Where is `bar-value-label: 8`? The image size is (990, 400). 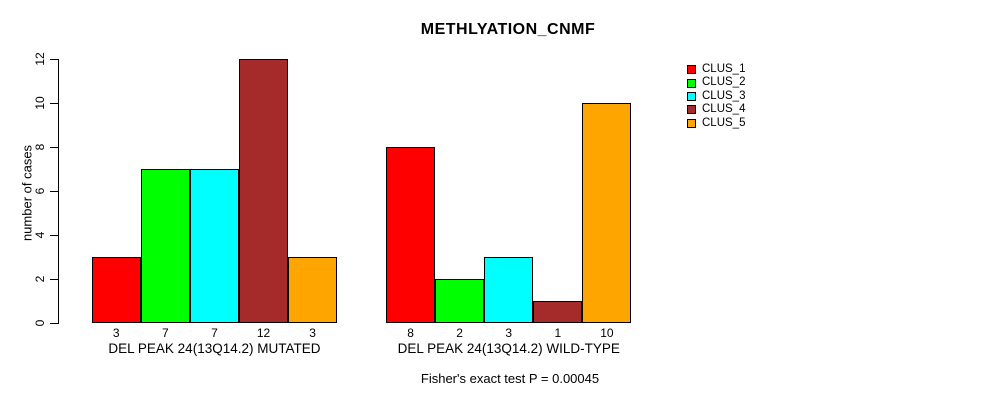
bar-value-label: 8 is located at coordinates (410, 333).